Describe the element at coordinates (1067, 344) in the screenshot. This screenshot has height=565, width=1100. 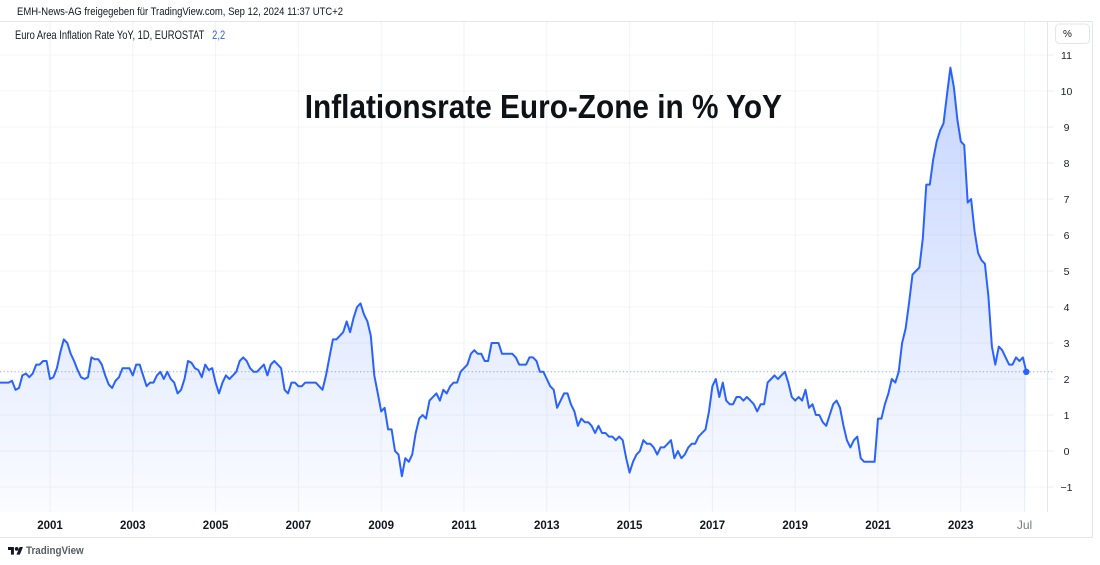
I see `svg-text: 3` at that location.